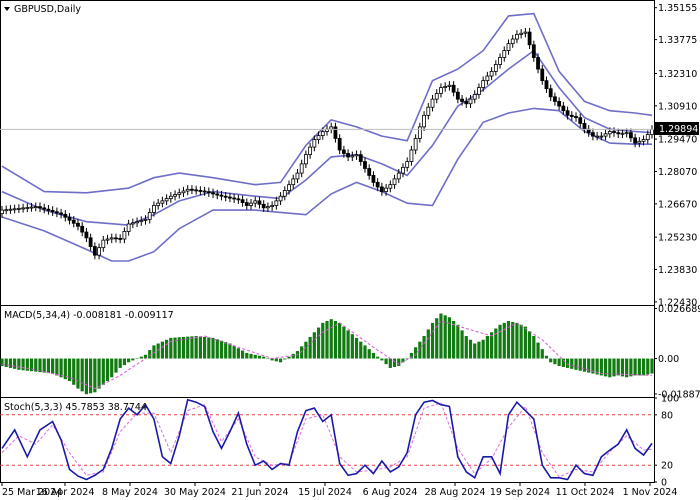  I want to click on date-tick-label: 25 Mar 2024, so click(32, 492).